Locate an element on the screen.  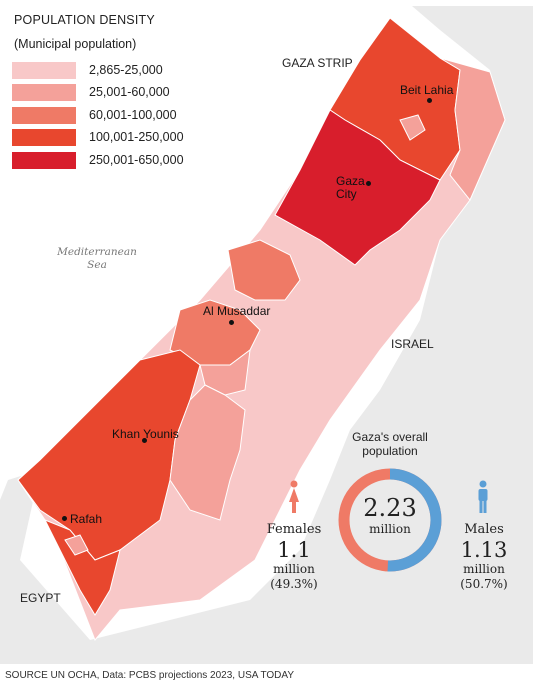
legend-item: 2,865-25,000 is located at coordinates (87, 70).